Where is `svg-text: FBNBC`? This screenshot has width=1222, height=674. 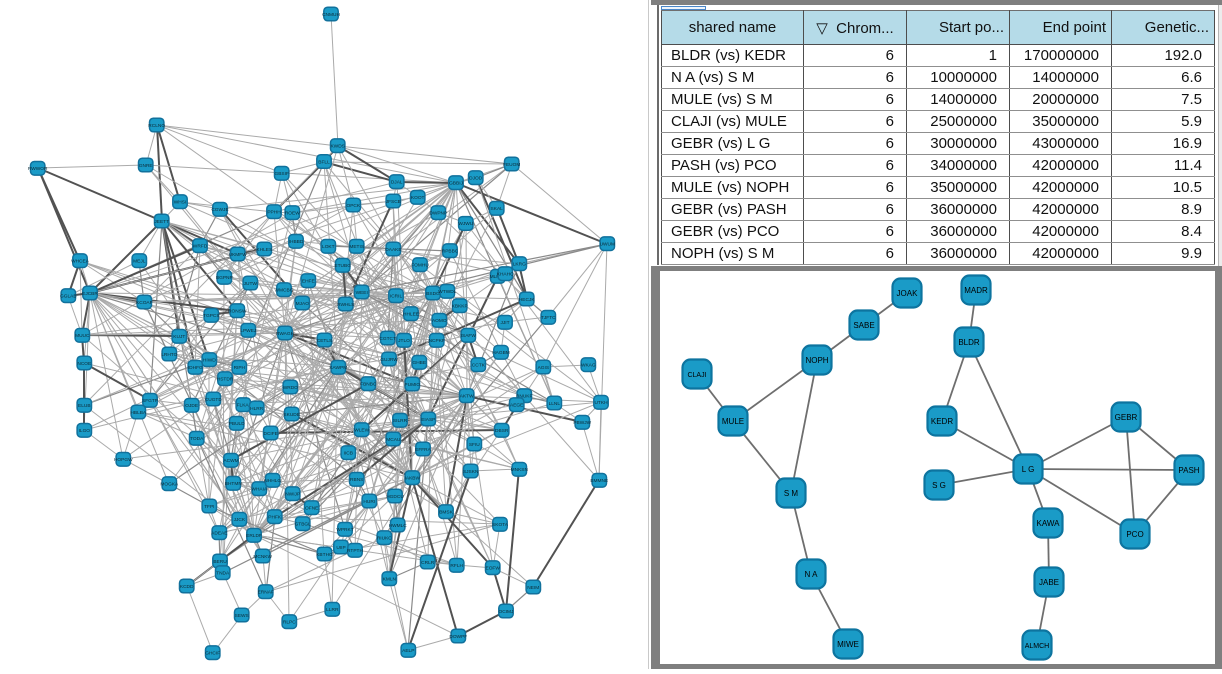 svg-text: FBNBC is located at coordinates (368, 385).